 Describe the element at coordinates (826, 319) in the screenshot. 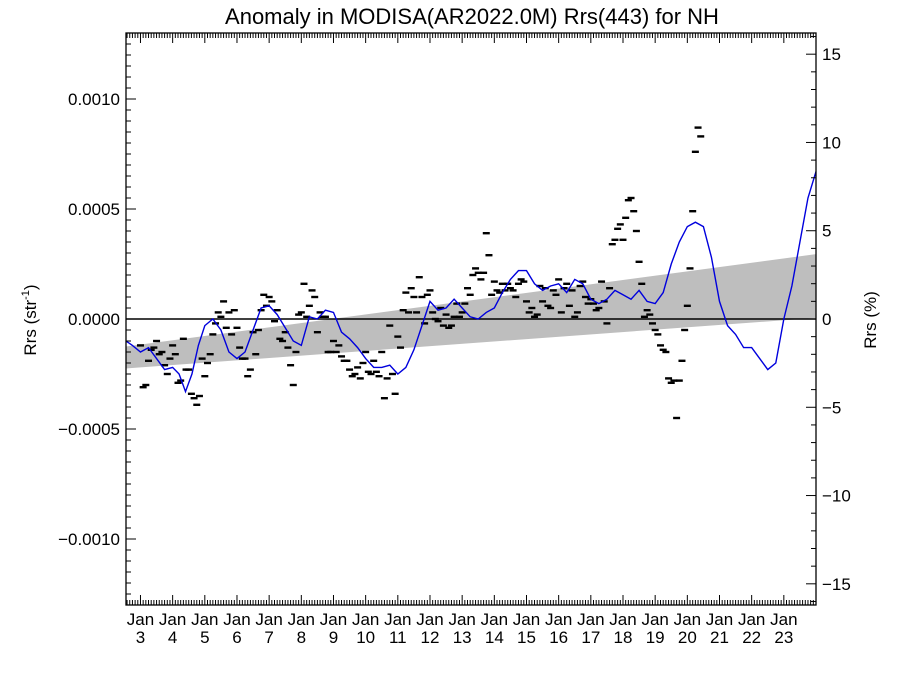

I see `right-tick-label: 0` at that location.